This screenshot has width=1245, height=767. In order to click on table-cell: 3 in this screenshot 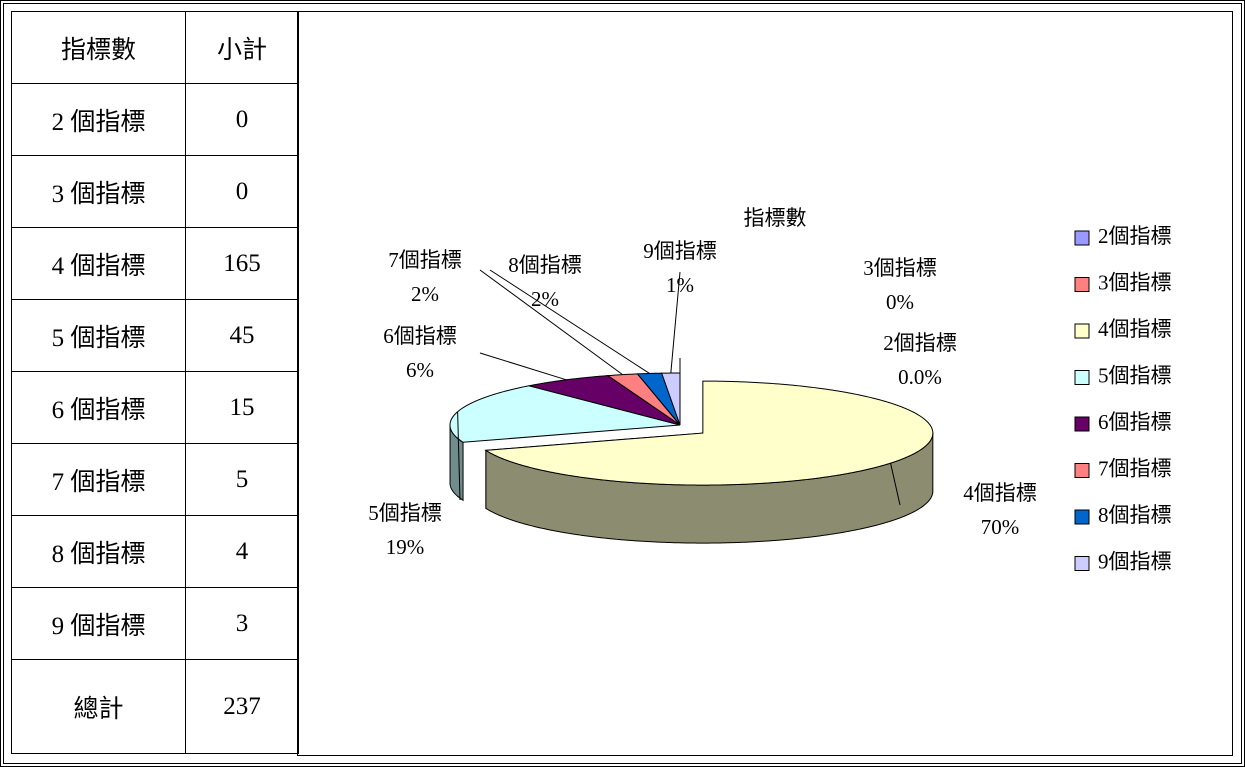, I will do `click(242, 623)`.